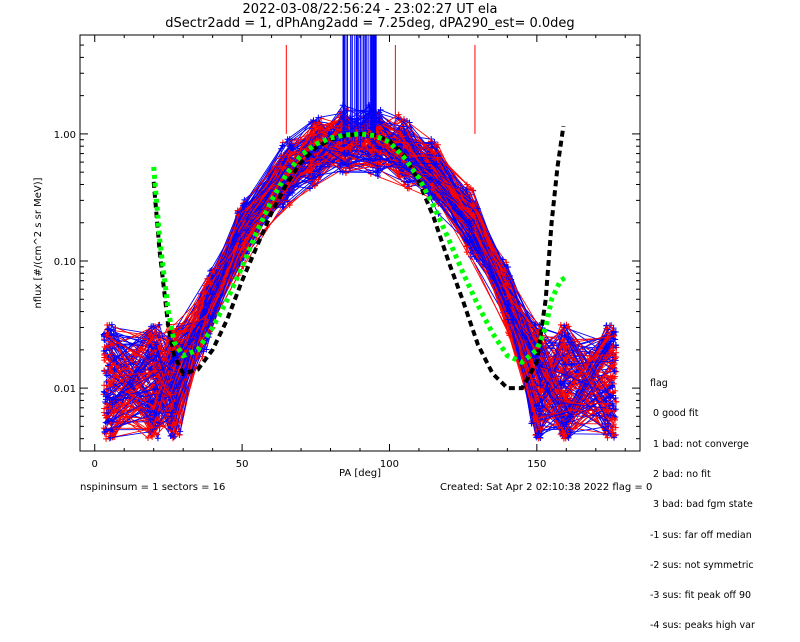 The height and width of the screenshot is (642, 800). I want to click on x-tick-label: 100, so click(389, 464).